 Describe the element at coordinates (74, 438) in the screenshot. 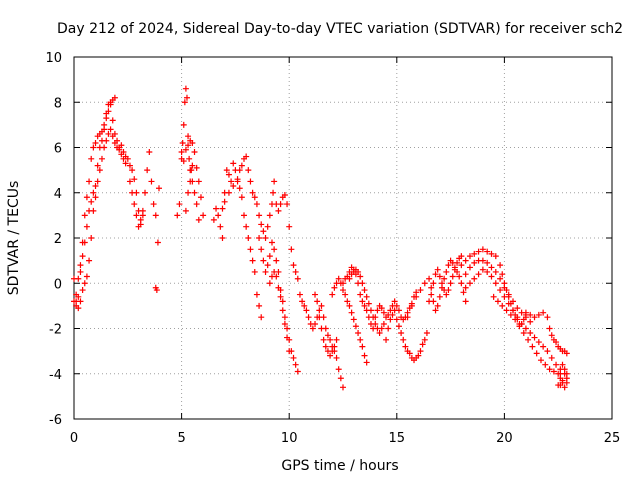

I see `x-tick-label: 0` at that location.